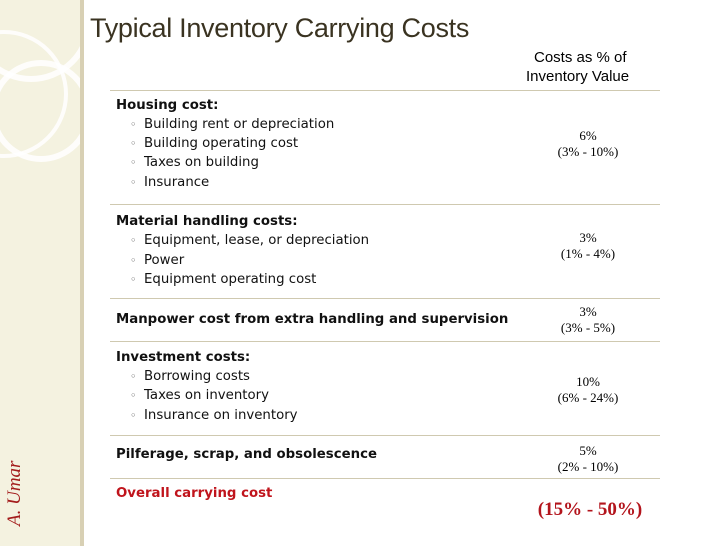 This screenshot has height=546, width=728. Describe the element at coordinates (177, 182) in the screenshot. I see `list-item-label: Insurance` at that location.